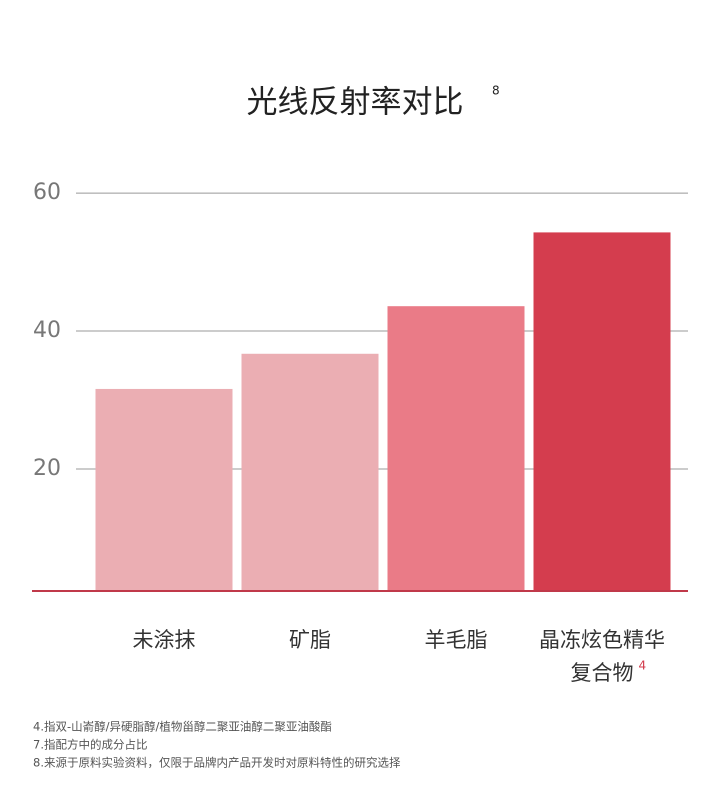 The width and height of the screenshot is (720, 788). I want to click on x-tick-label: 羊毛脂, so click(456, 640).